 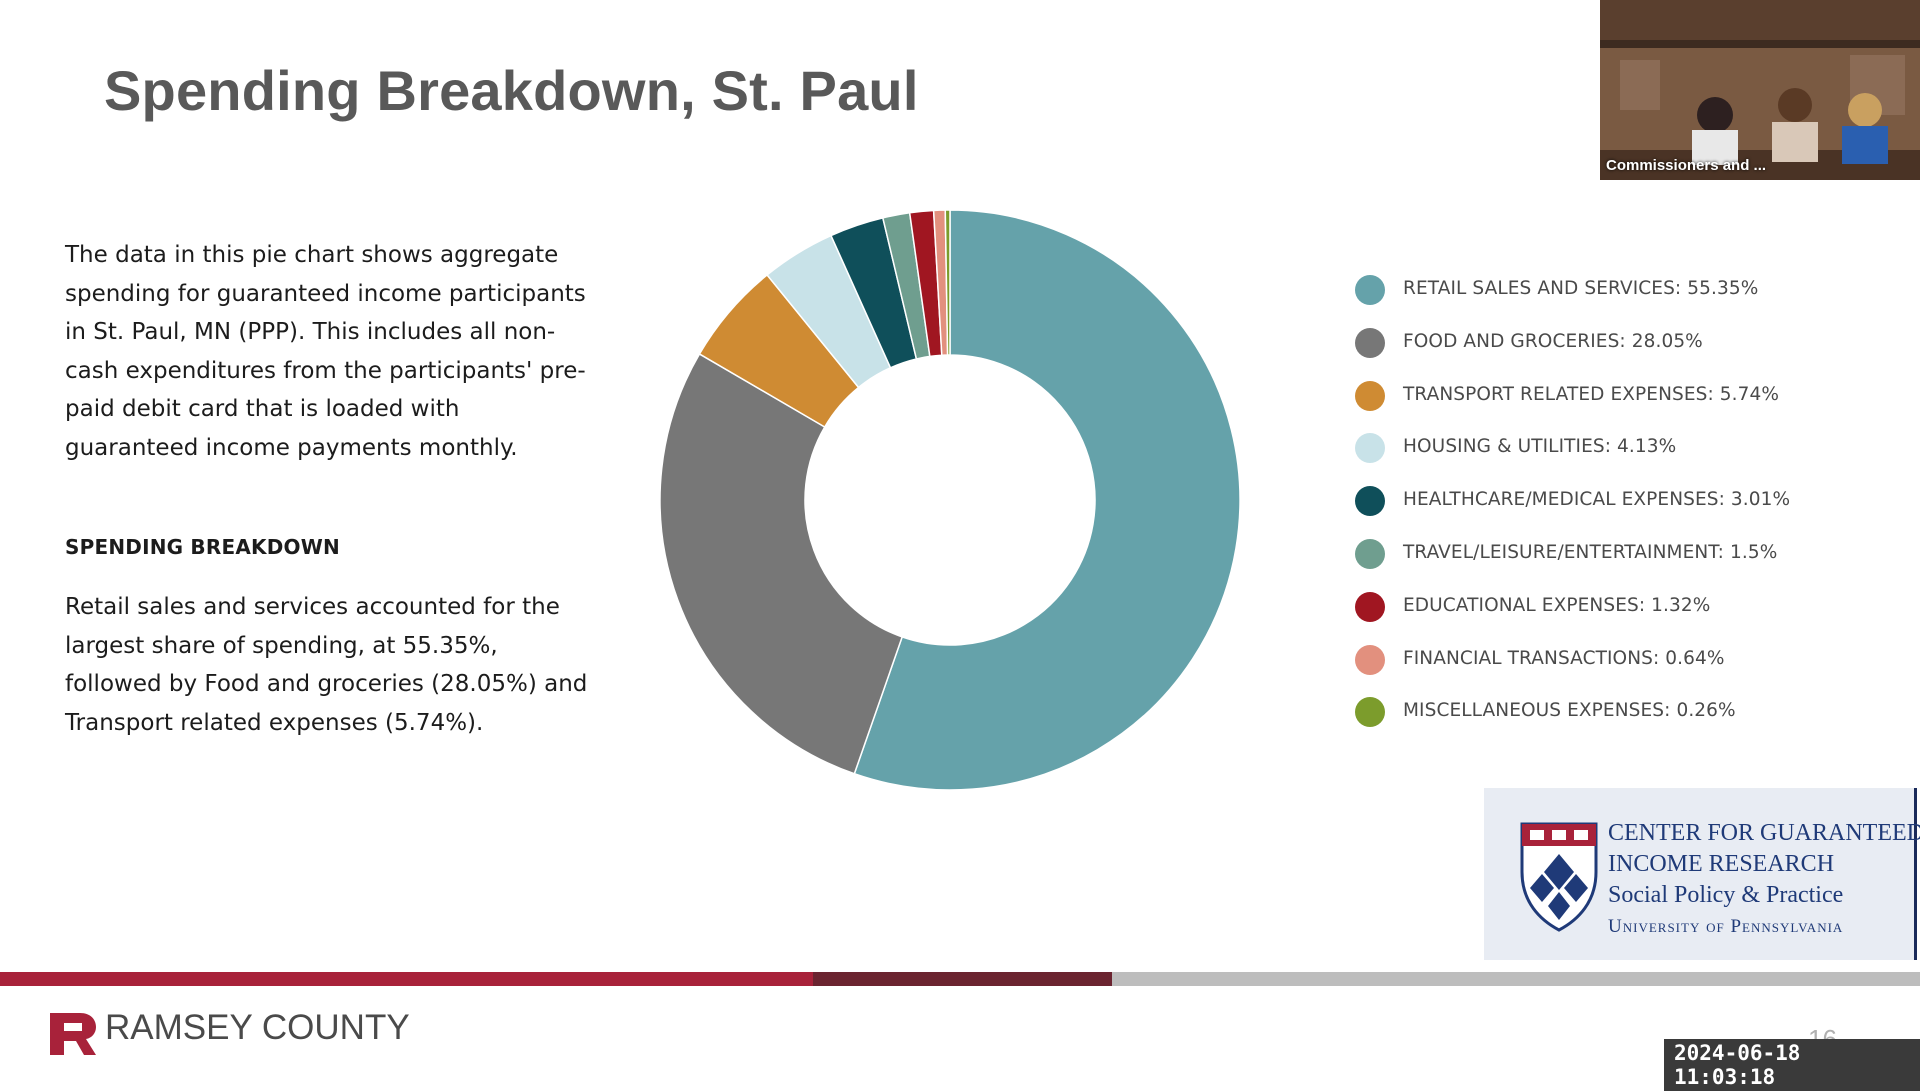 What do you see at coordinates (1597, 500) in the screenshot?
I see `legend-label: HEALTHCARE/MEDICAL EXPENSES: 3.01%` at bounding box center [1597, 500].